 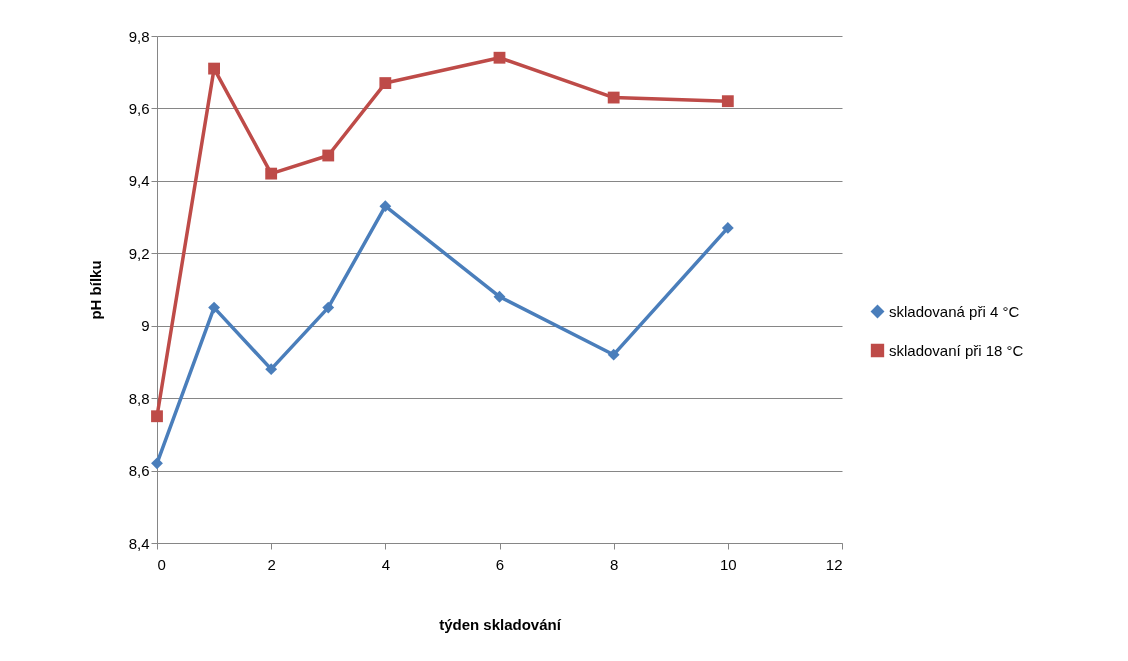 What do you see at coordinates (139, 181) in the screenshot?
I see `y-tick-label: 9,4` at bounding box center [139, 181].